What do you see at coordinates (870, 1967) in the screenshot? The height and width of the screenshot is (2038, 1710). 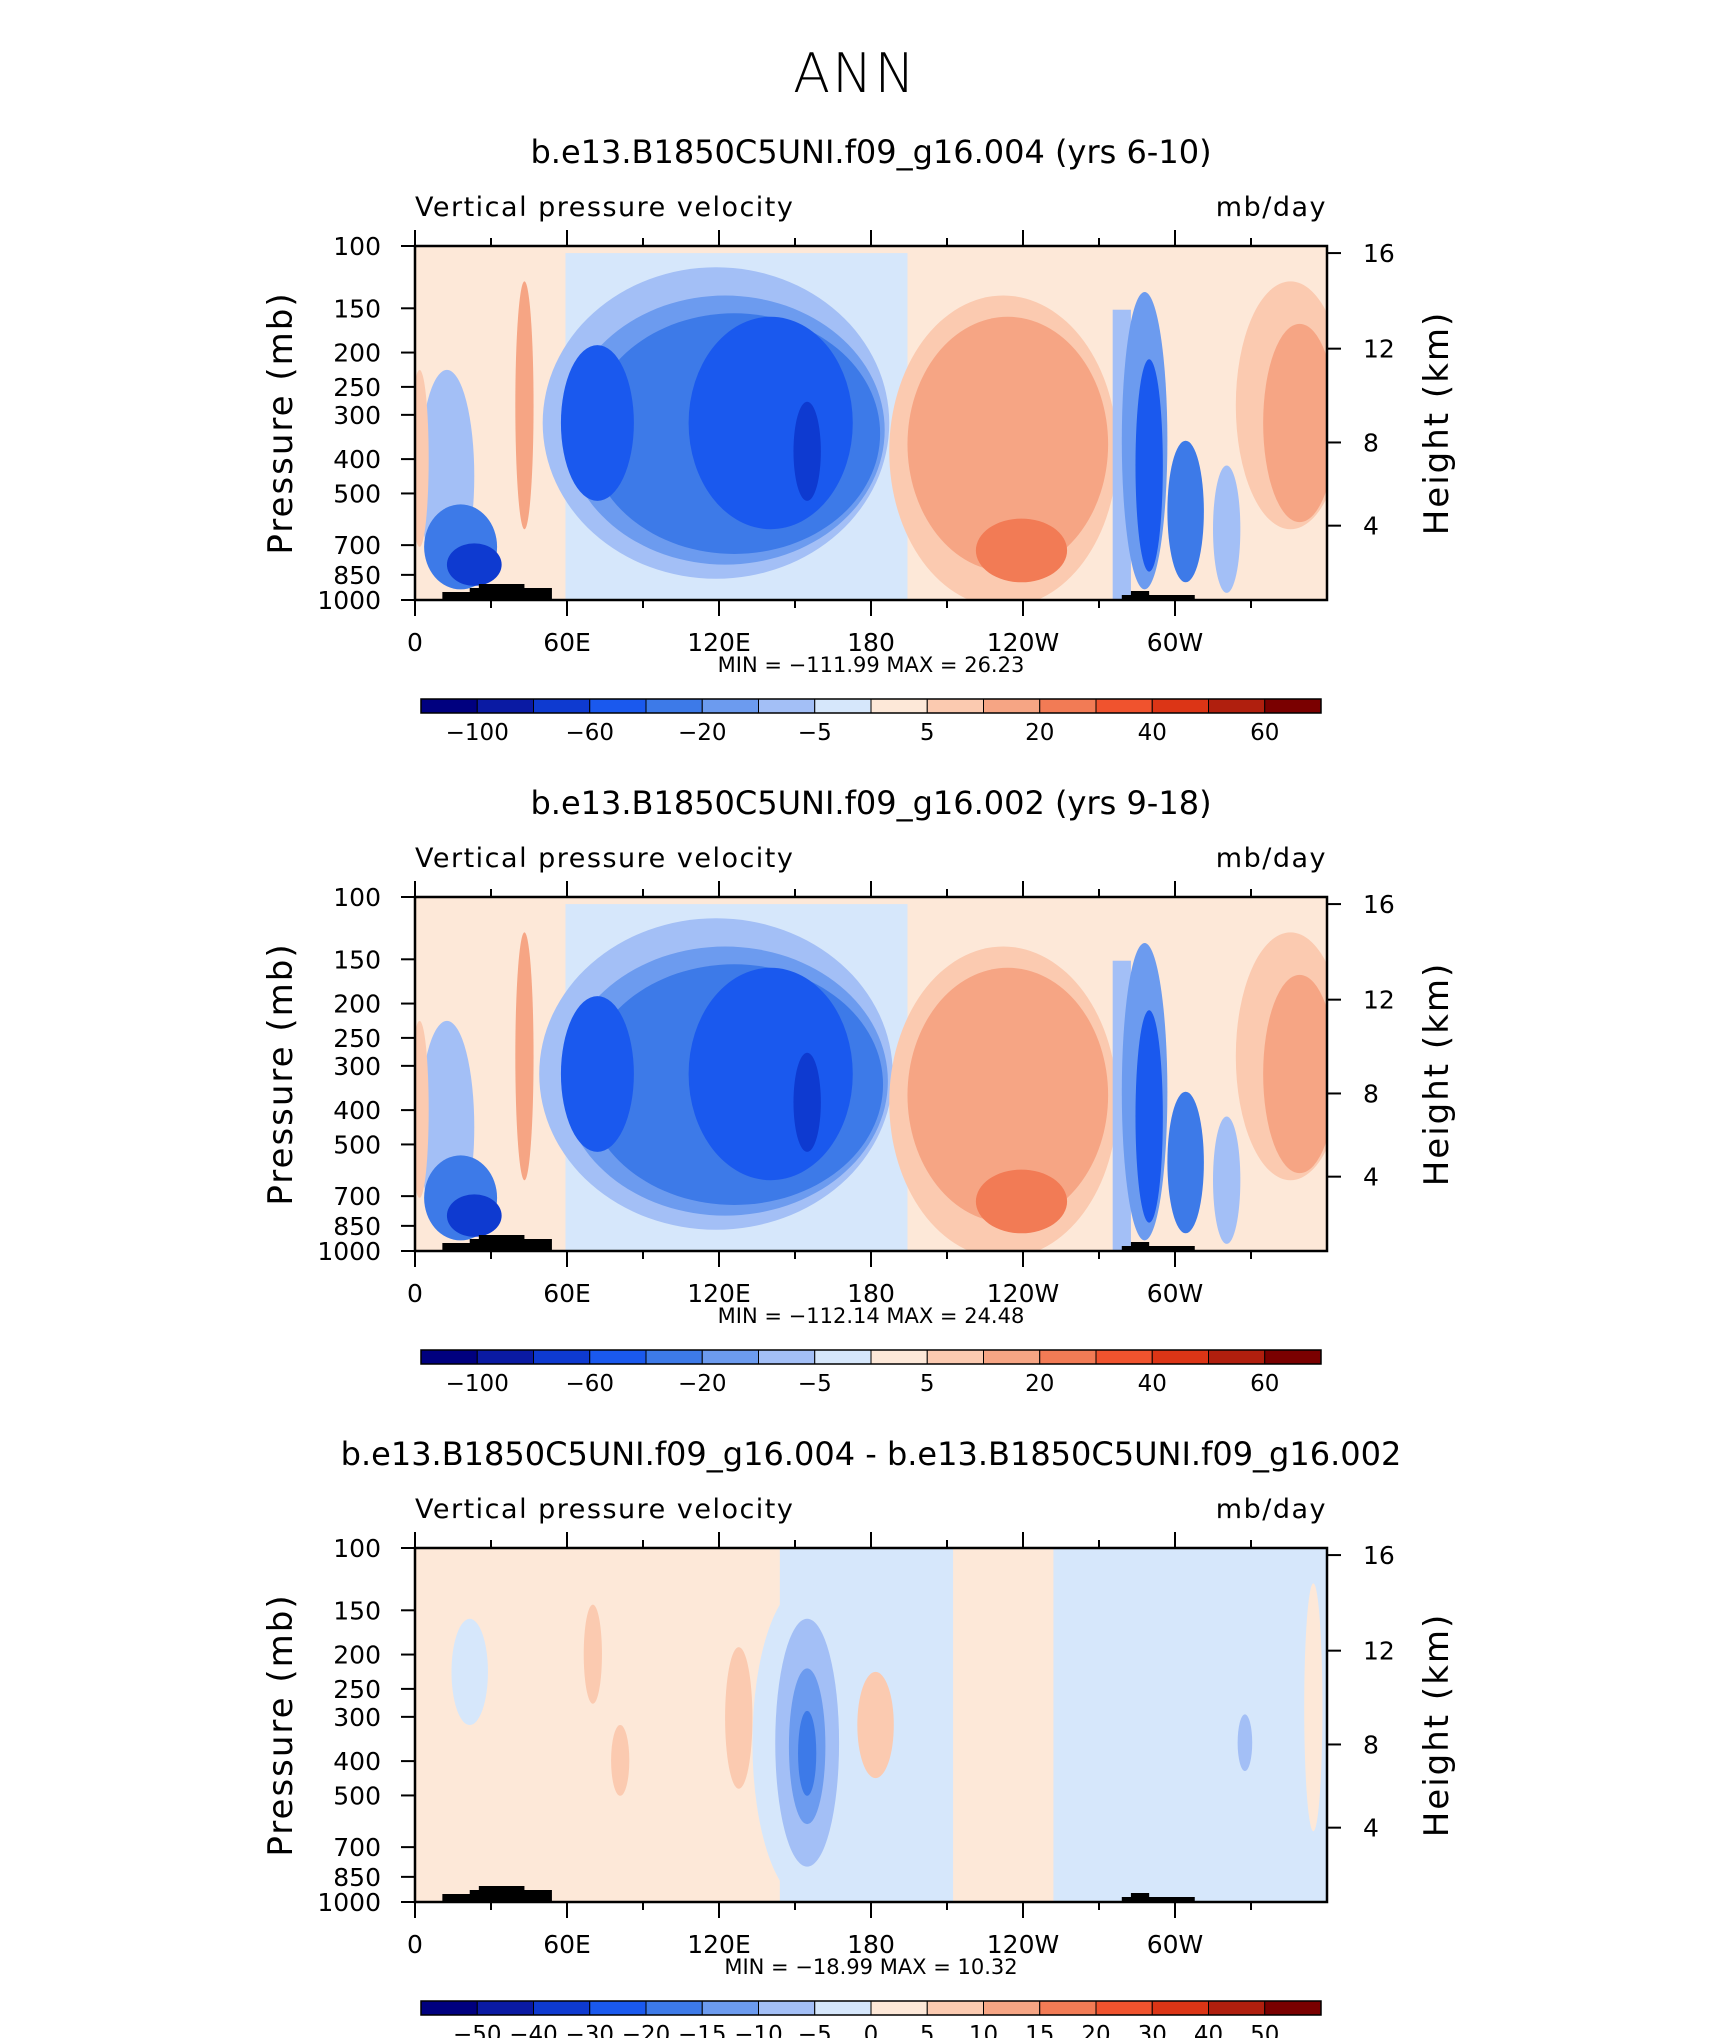 I see `min-max-stats: MIN = −18.99 MAX = 10.32` at bounding box center [870, 1967].